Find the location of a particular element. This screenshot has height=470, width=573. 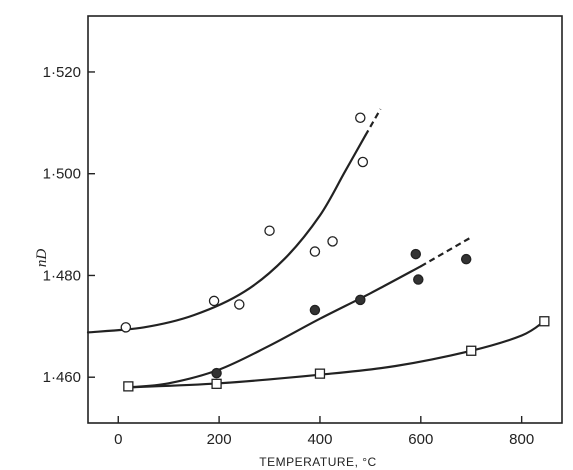

y-tick-label: 1·460 is located at coordinates (62, 377).